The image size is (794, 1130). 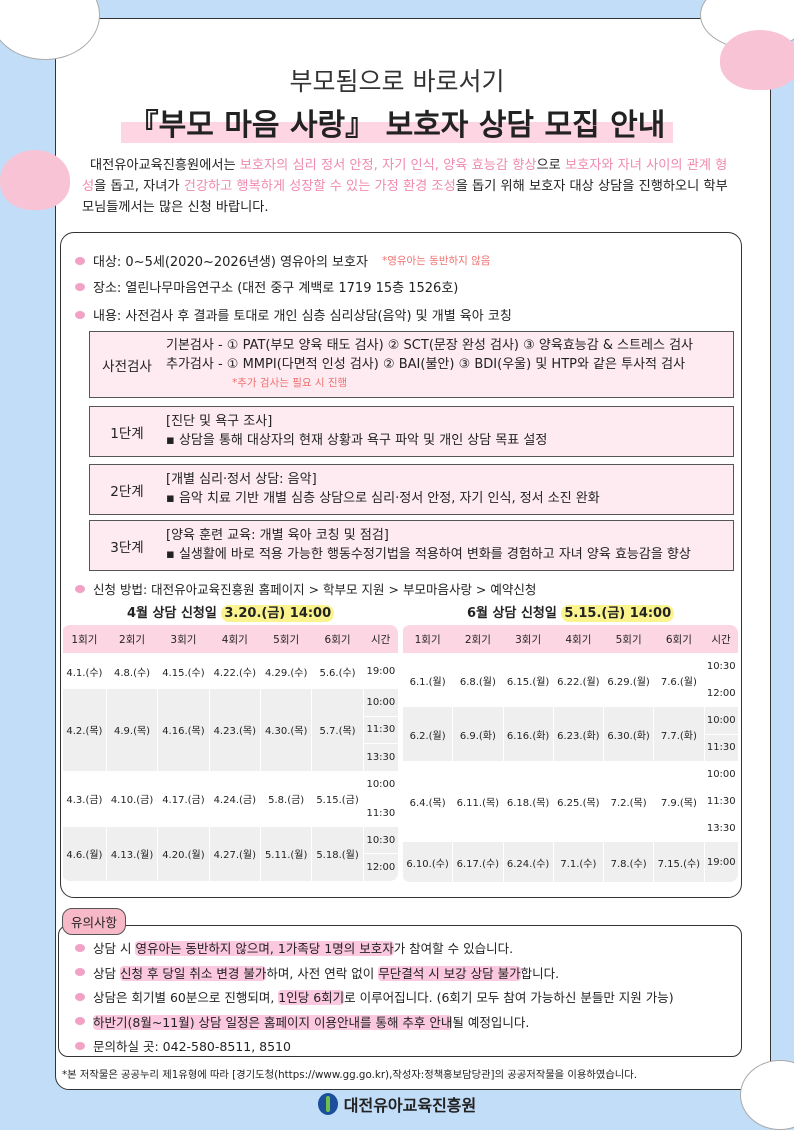 I want to click on subtitle: 부모됨으로 바로서기, so click(x=397, y=81).